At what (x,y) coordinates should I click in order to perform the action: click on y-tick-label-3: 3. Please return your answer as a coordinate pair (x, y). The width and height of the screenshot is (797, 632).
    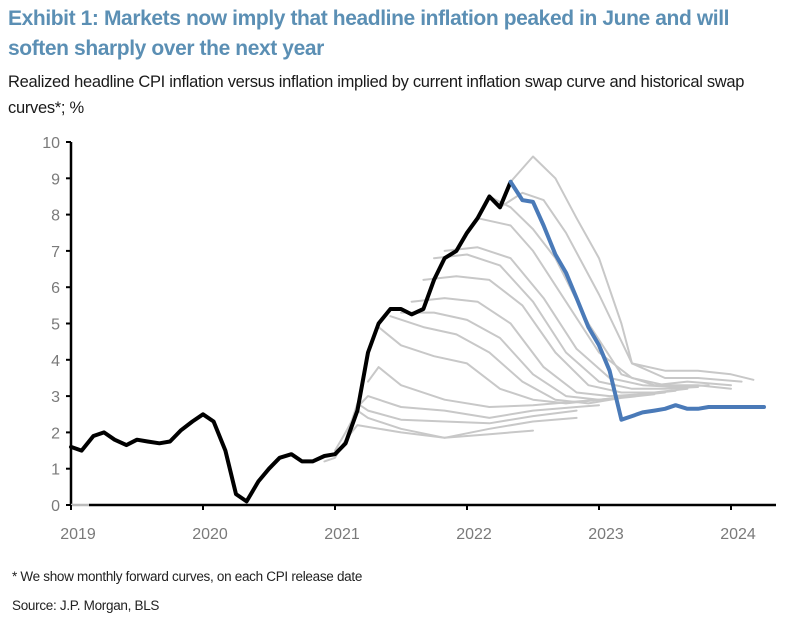
    Looking at the image, I should click on (55, 397).